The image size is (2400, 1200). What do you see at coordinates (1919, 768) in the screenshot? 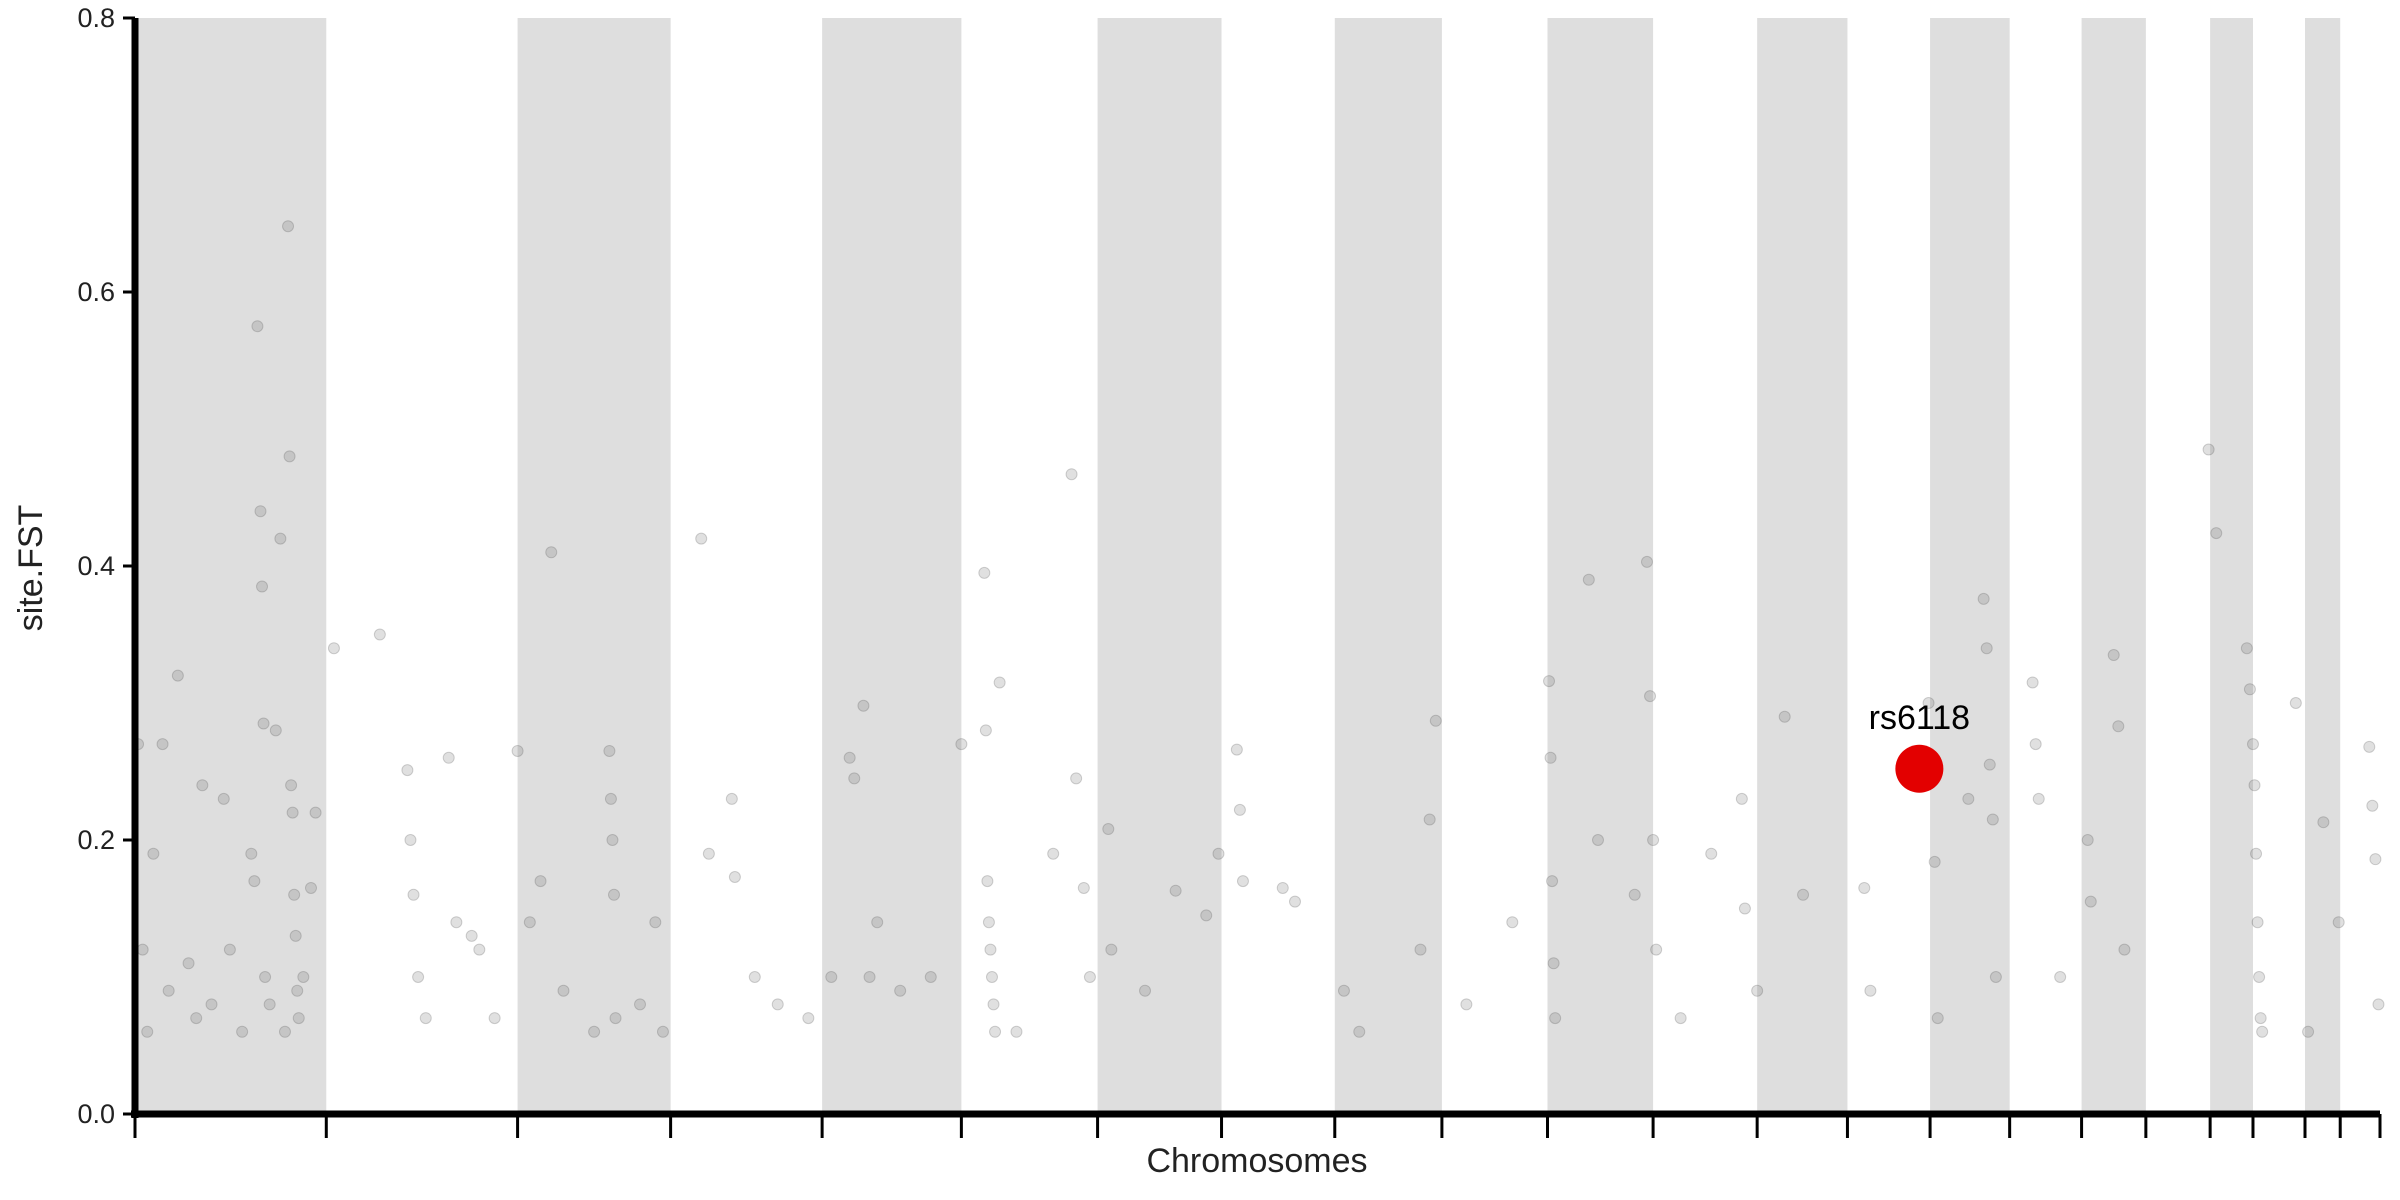
I see `highlight-point` at bounding box center [1919, 768].